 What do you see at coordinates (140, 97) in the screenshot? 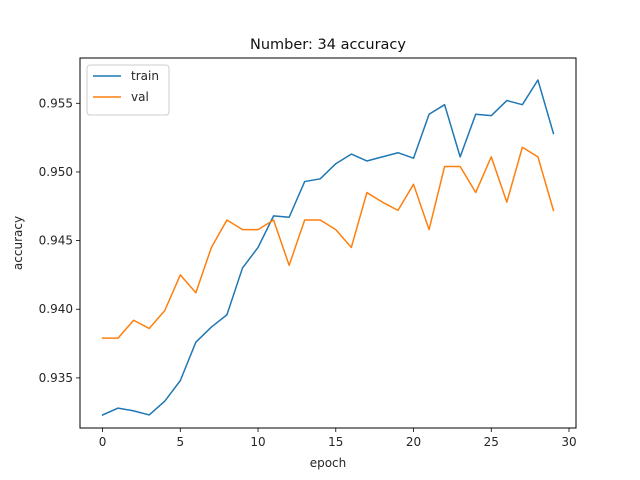
I see `legend-label-val: val` at bounding box center [140, 97].